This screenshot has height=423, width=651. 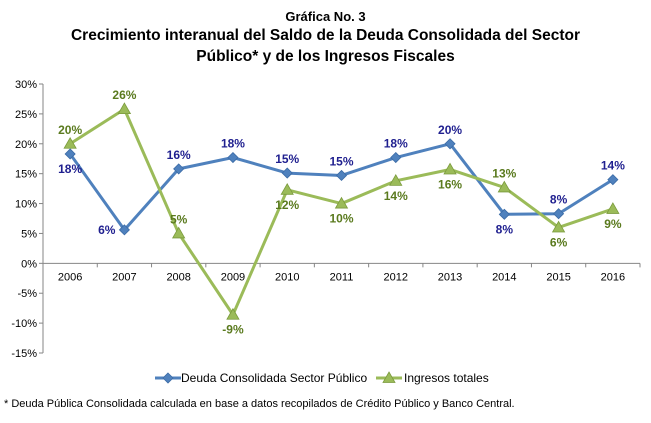 I want to click on y-tick-label: 15%, so click(x=26, y=175).